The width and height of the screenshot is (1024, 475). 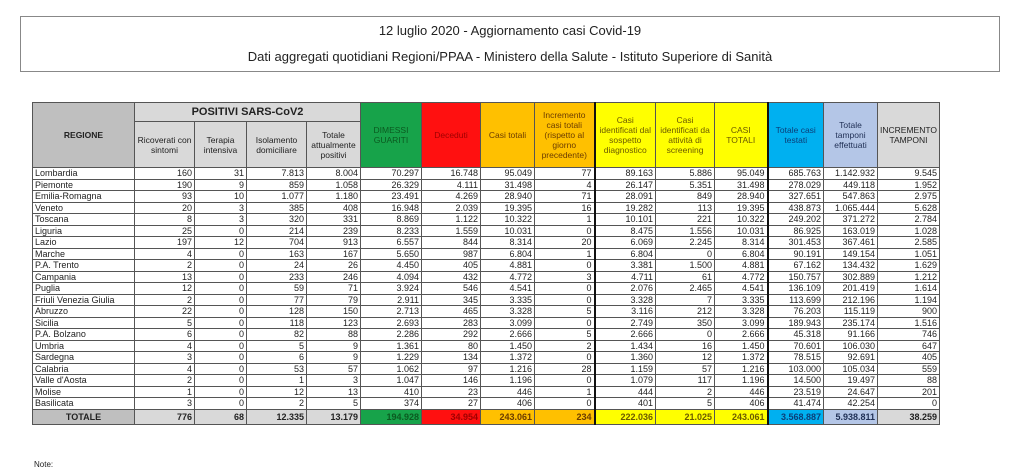 What do you see at coordinates (624, 230) in the screenshot?
I see `cell-value: 8.475` at bounding box center [624, 230].